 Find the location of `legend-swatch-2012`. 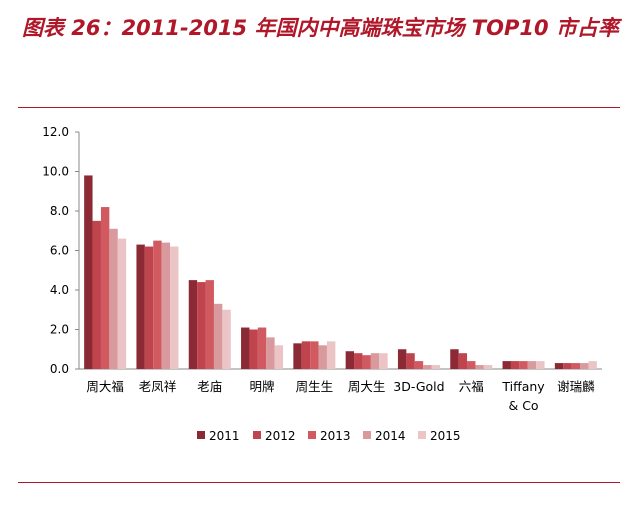

legend-swatch-2012 is located at coordinates (257, 435).